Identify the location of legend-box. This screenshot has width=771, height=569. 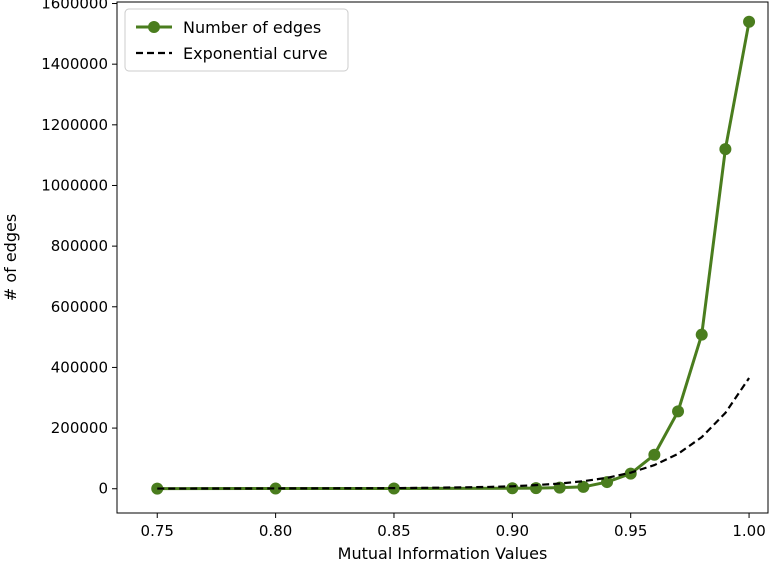
(236, 40).